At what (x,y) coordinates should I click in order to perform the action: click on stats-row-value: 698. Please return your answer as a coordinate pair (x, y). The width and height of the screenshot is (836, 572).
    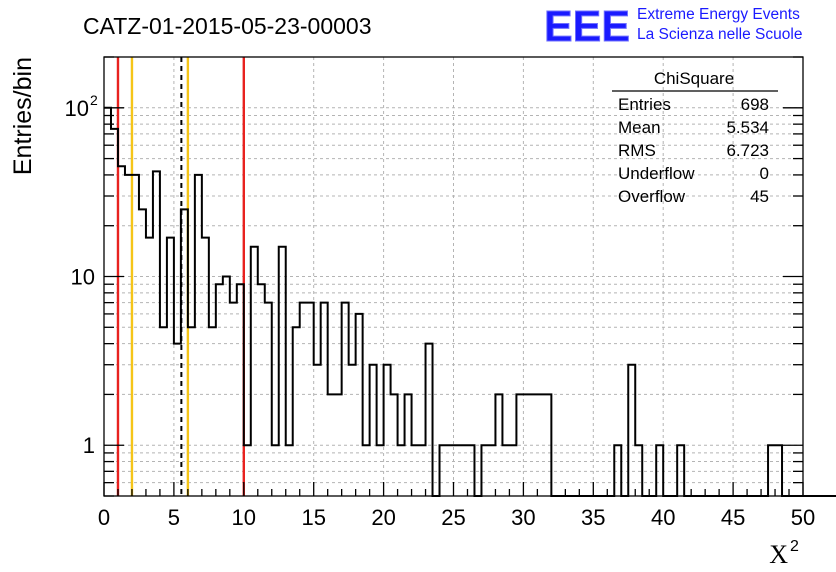
    Looking at the image, I should click on (755, 104).